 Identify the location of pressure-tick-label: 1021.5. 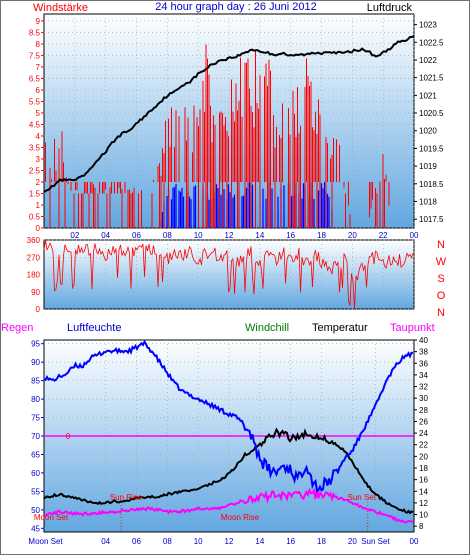
(431, 78).